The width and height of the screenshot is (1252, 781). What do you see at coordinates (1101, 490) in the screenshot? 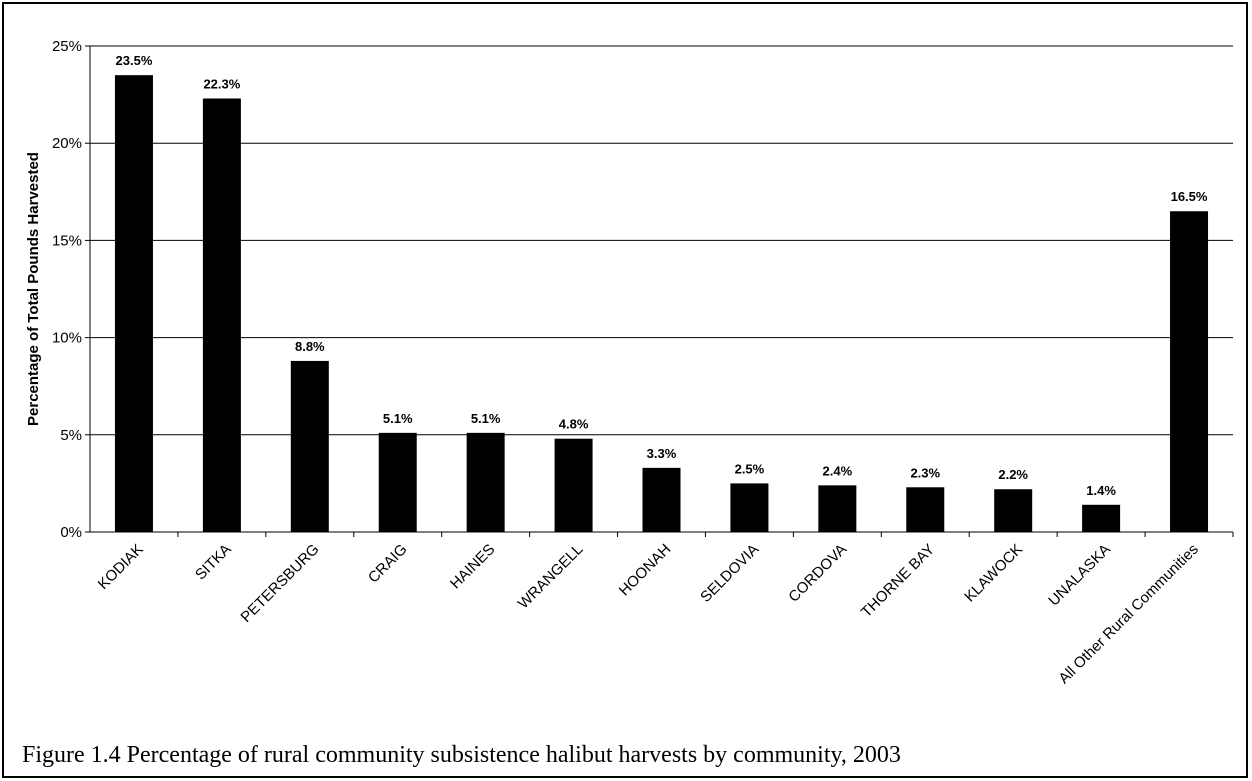
I see `data-label: 1.4%` at bounding box center [1101, 490].